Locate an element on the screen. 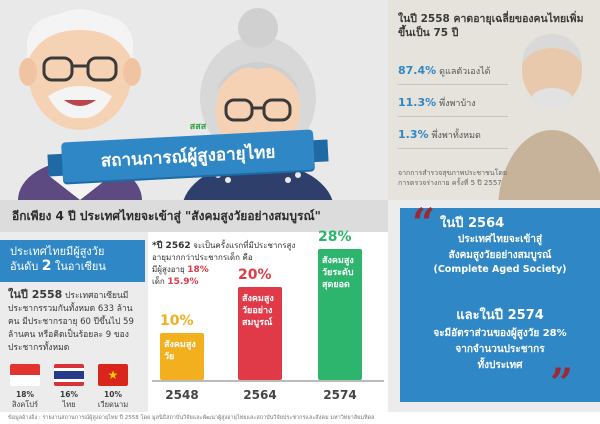 The image size is (600, 424). stat-pct: 11.3% is located at coordinates (417, 102).